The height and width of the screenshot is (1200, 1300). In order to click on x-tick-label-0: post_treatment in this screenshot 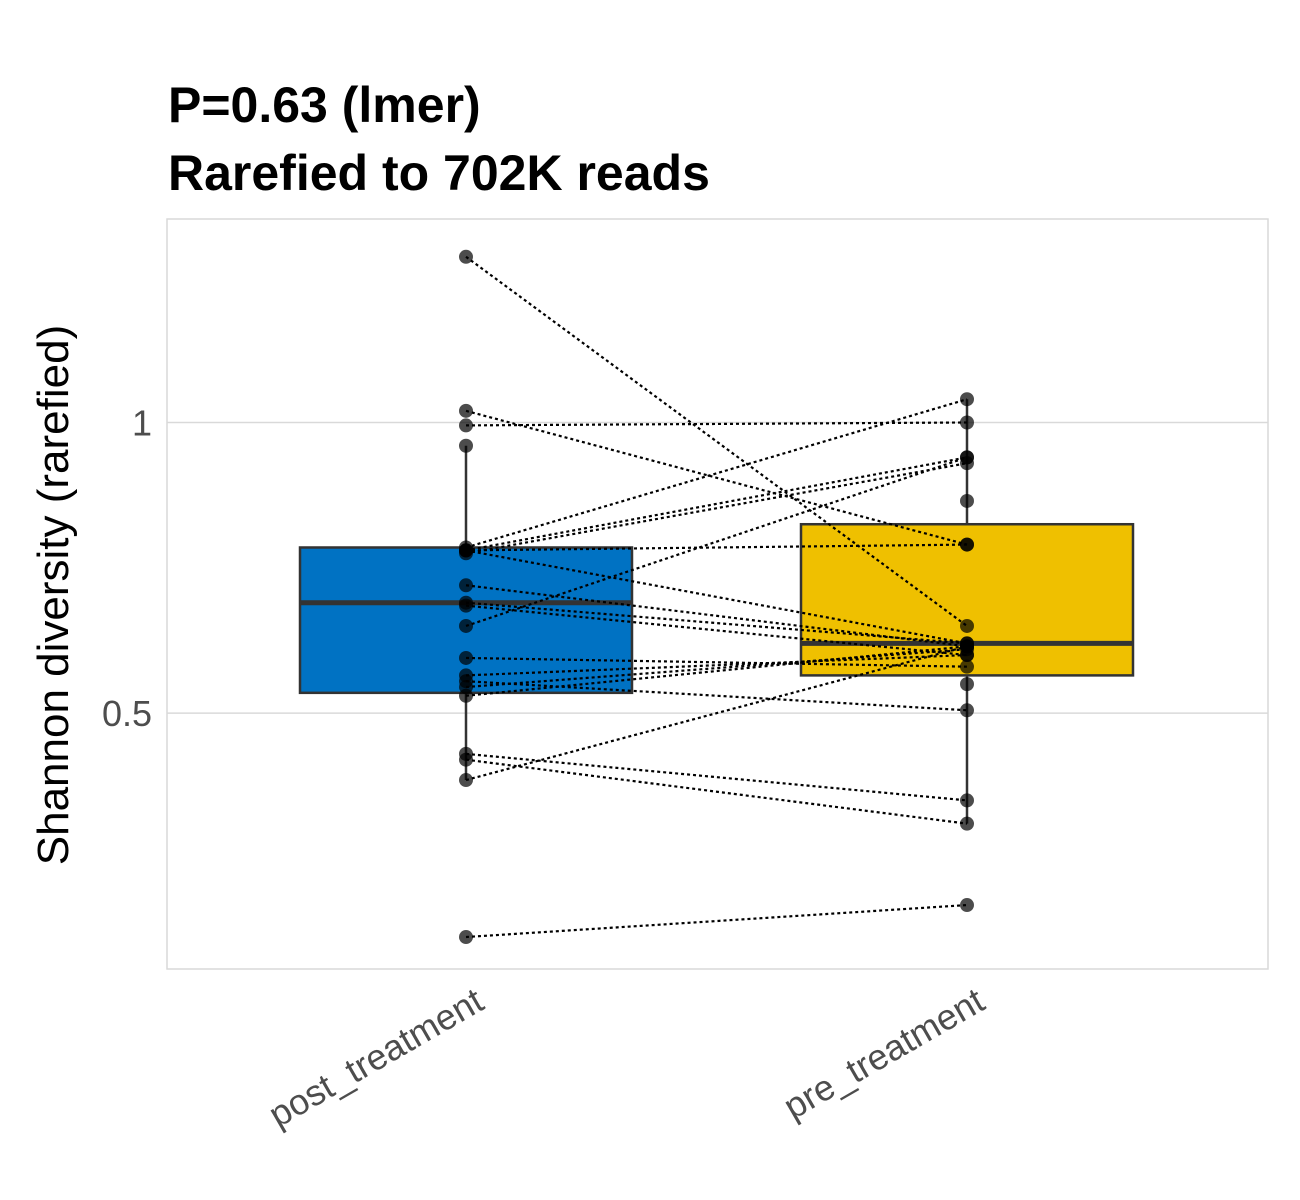, I will do `click(376, 1057)`.